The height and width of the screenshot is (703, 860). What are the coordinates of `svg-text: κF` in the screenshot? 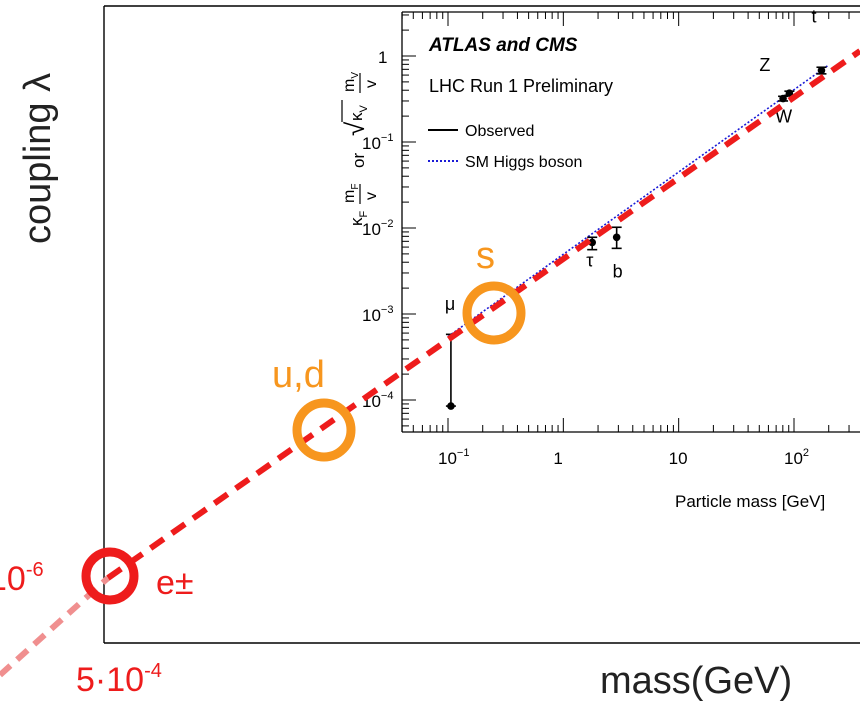 It's located at (358, 219).